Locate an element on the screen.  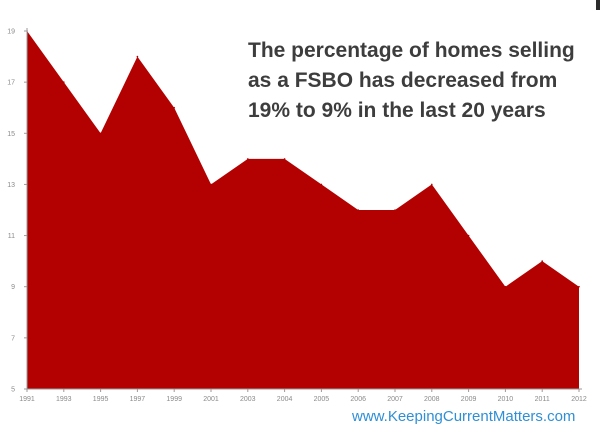
x-tick-label-2004: 2004 is located at coordinates (285, 399).